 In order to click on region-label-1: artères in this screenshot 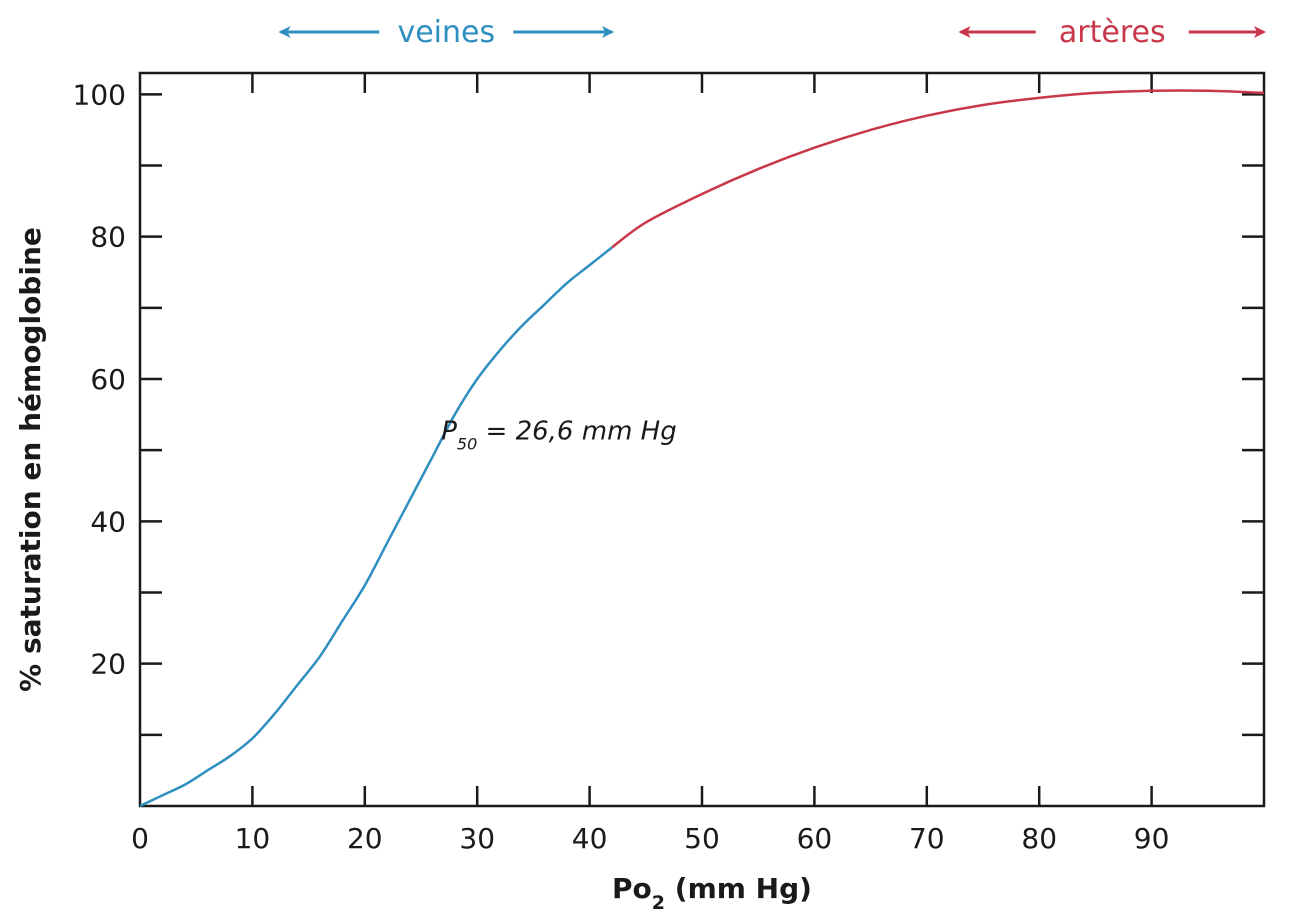, I will do `click(1112, 32)`.